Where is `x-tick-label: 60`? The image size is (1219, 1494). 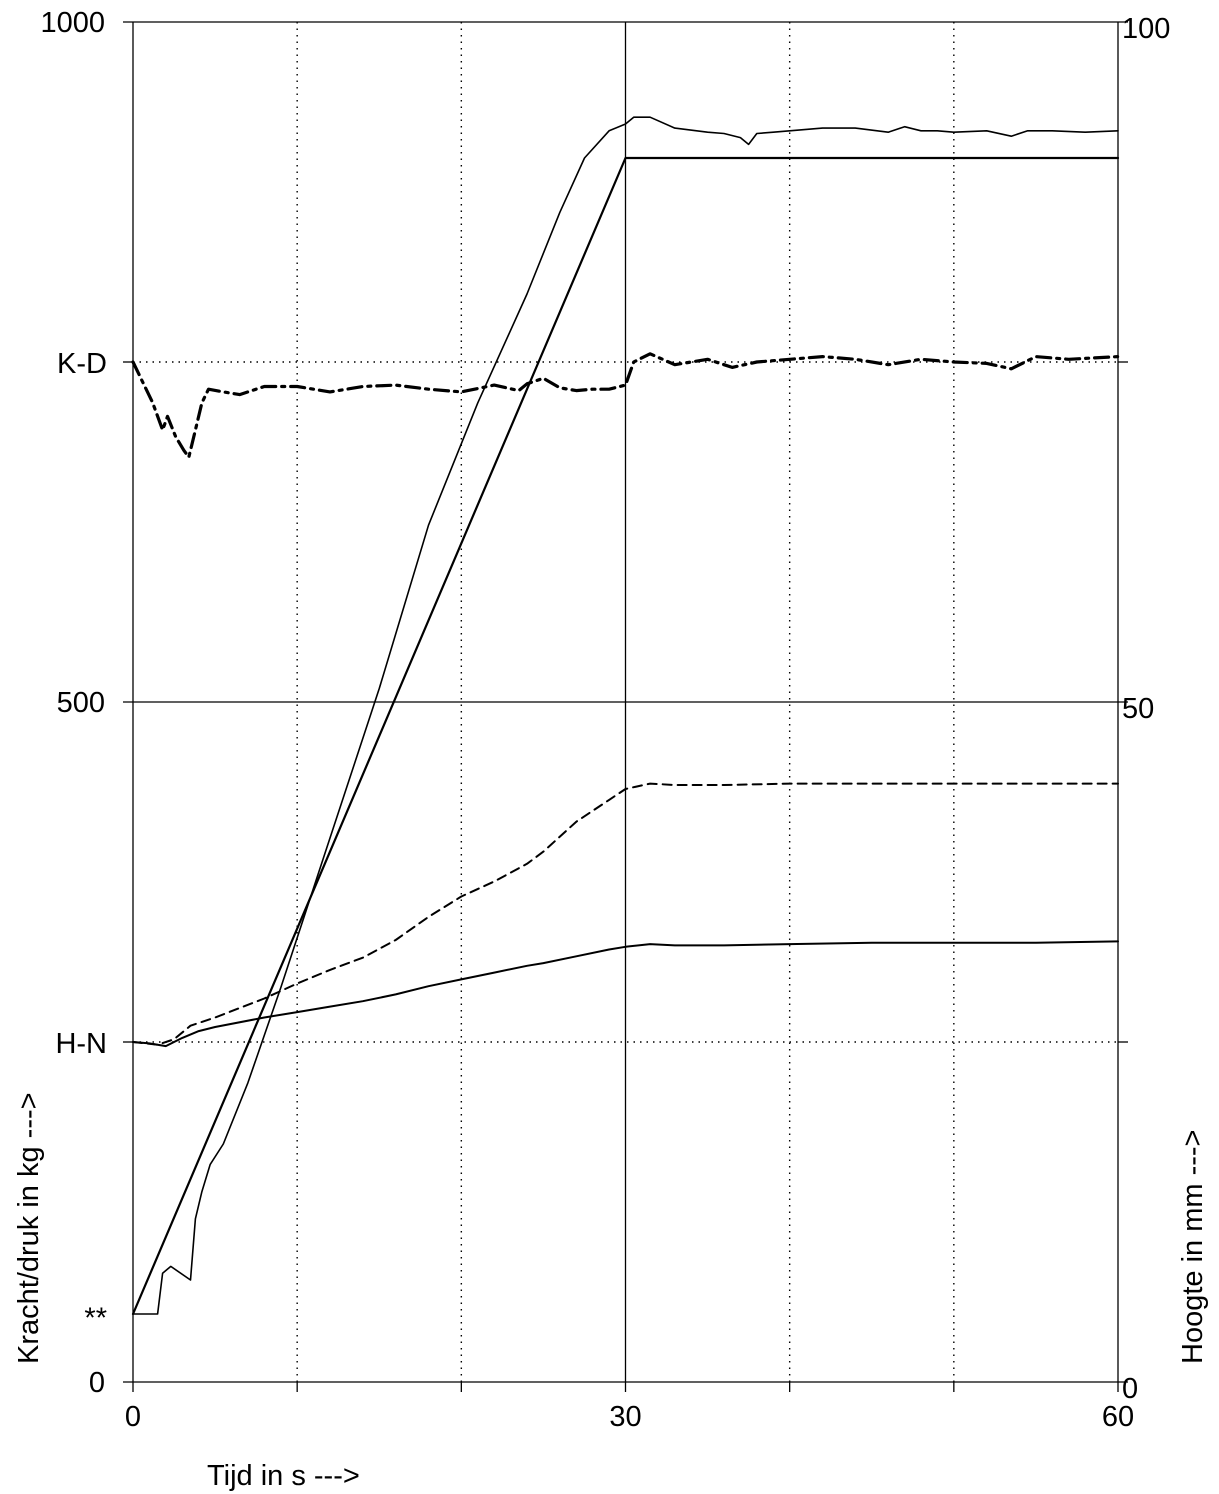 x-tick-label: 60 is located at coordinates (1118, 1417).